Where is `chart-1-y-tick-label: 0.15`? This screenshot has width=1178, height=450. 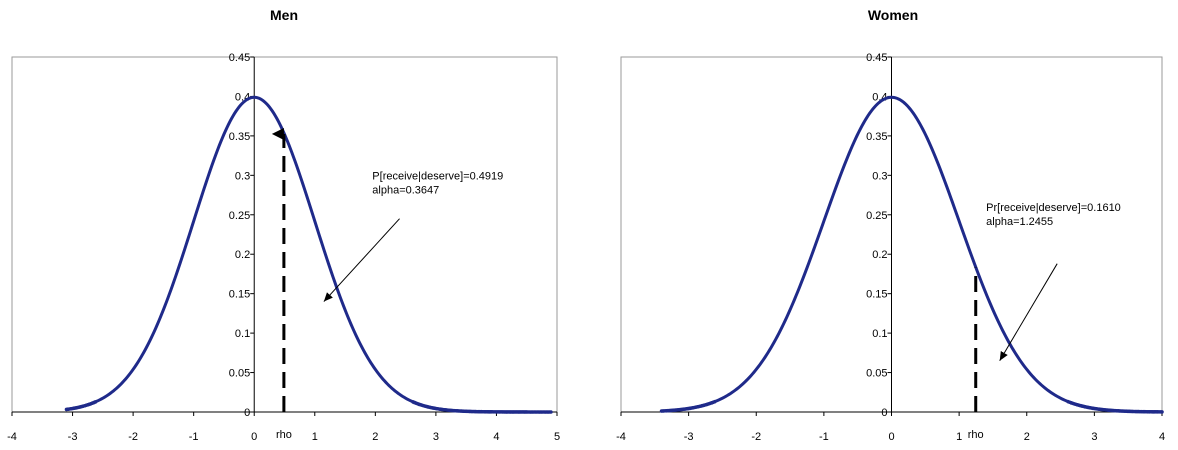
chart-1-y-tick-label: 0.15 is located at coordinates (876, 295).